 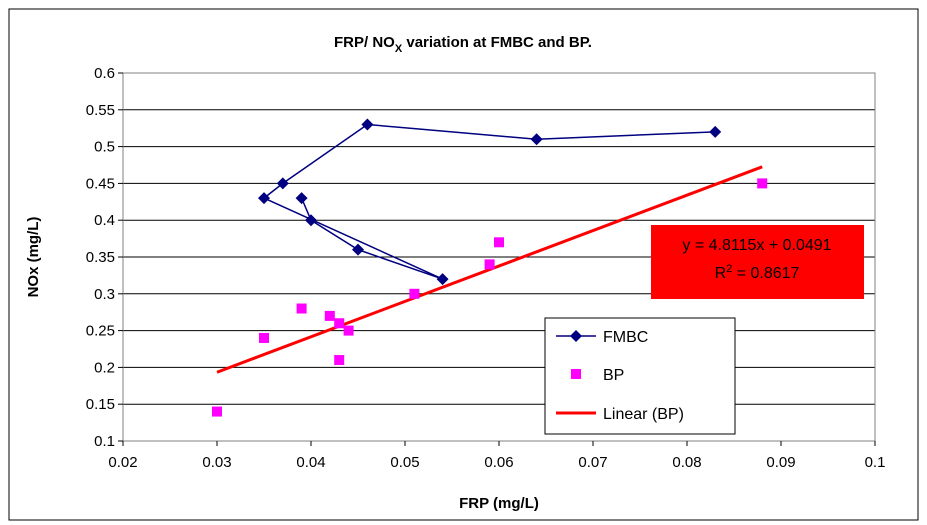 What do you see at coordinates (640, 376) in the screenshot?
I see `legend: FMBC BP Linear (BP)` at bounding box center [640, 376].